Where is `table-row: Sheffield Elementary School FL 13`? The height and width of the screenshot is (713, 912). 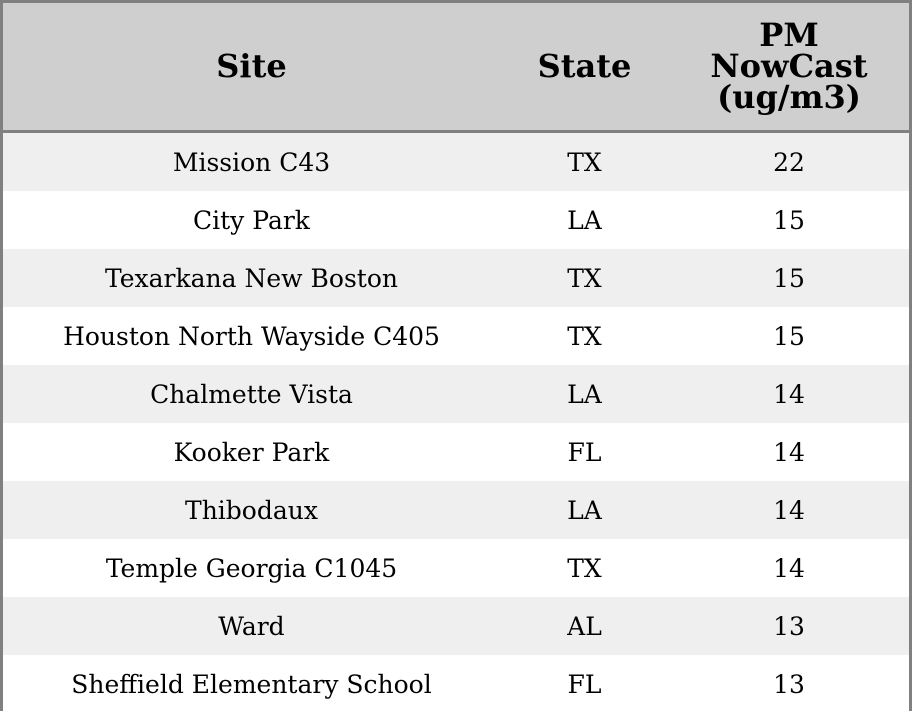 table-row: Sheffield Elementary School FL 13 is located at coordinates (456, 684).